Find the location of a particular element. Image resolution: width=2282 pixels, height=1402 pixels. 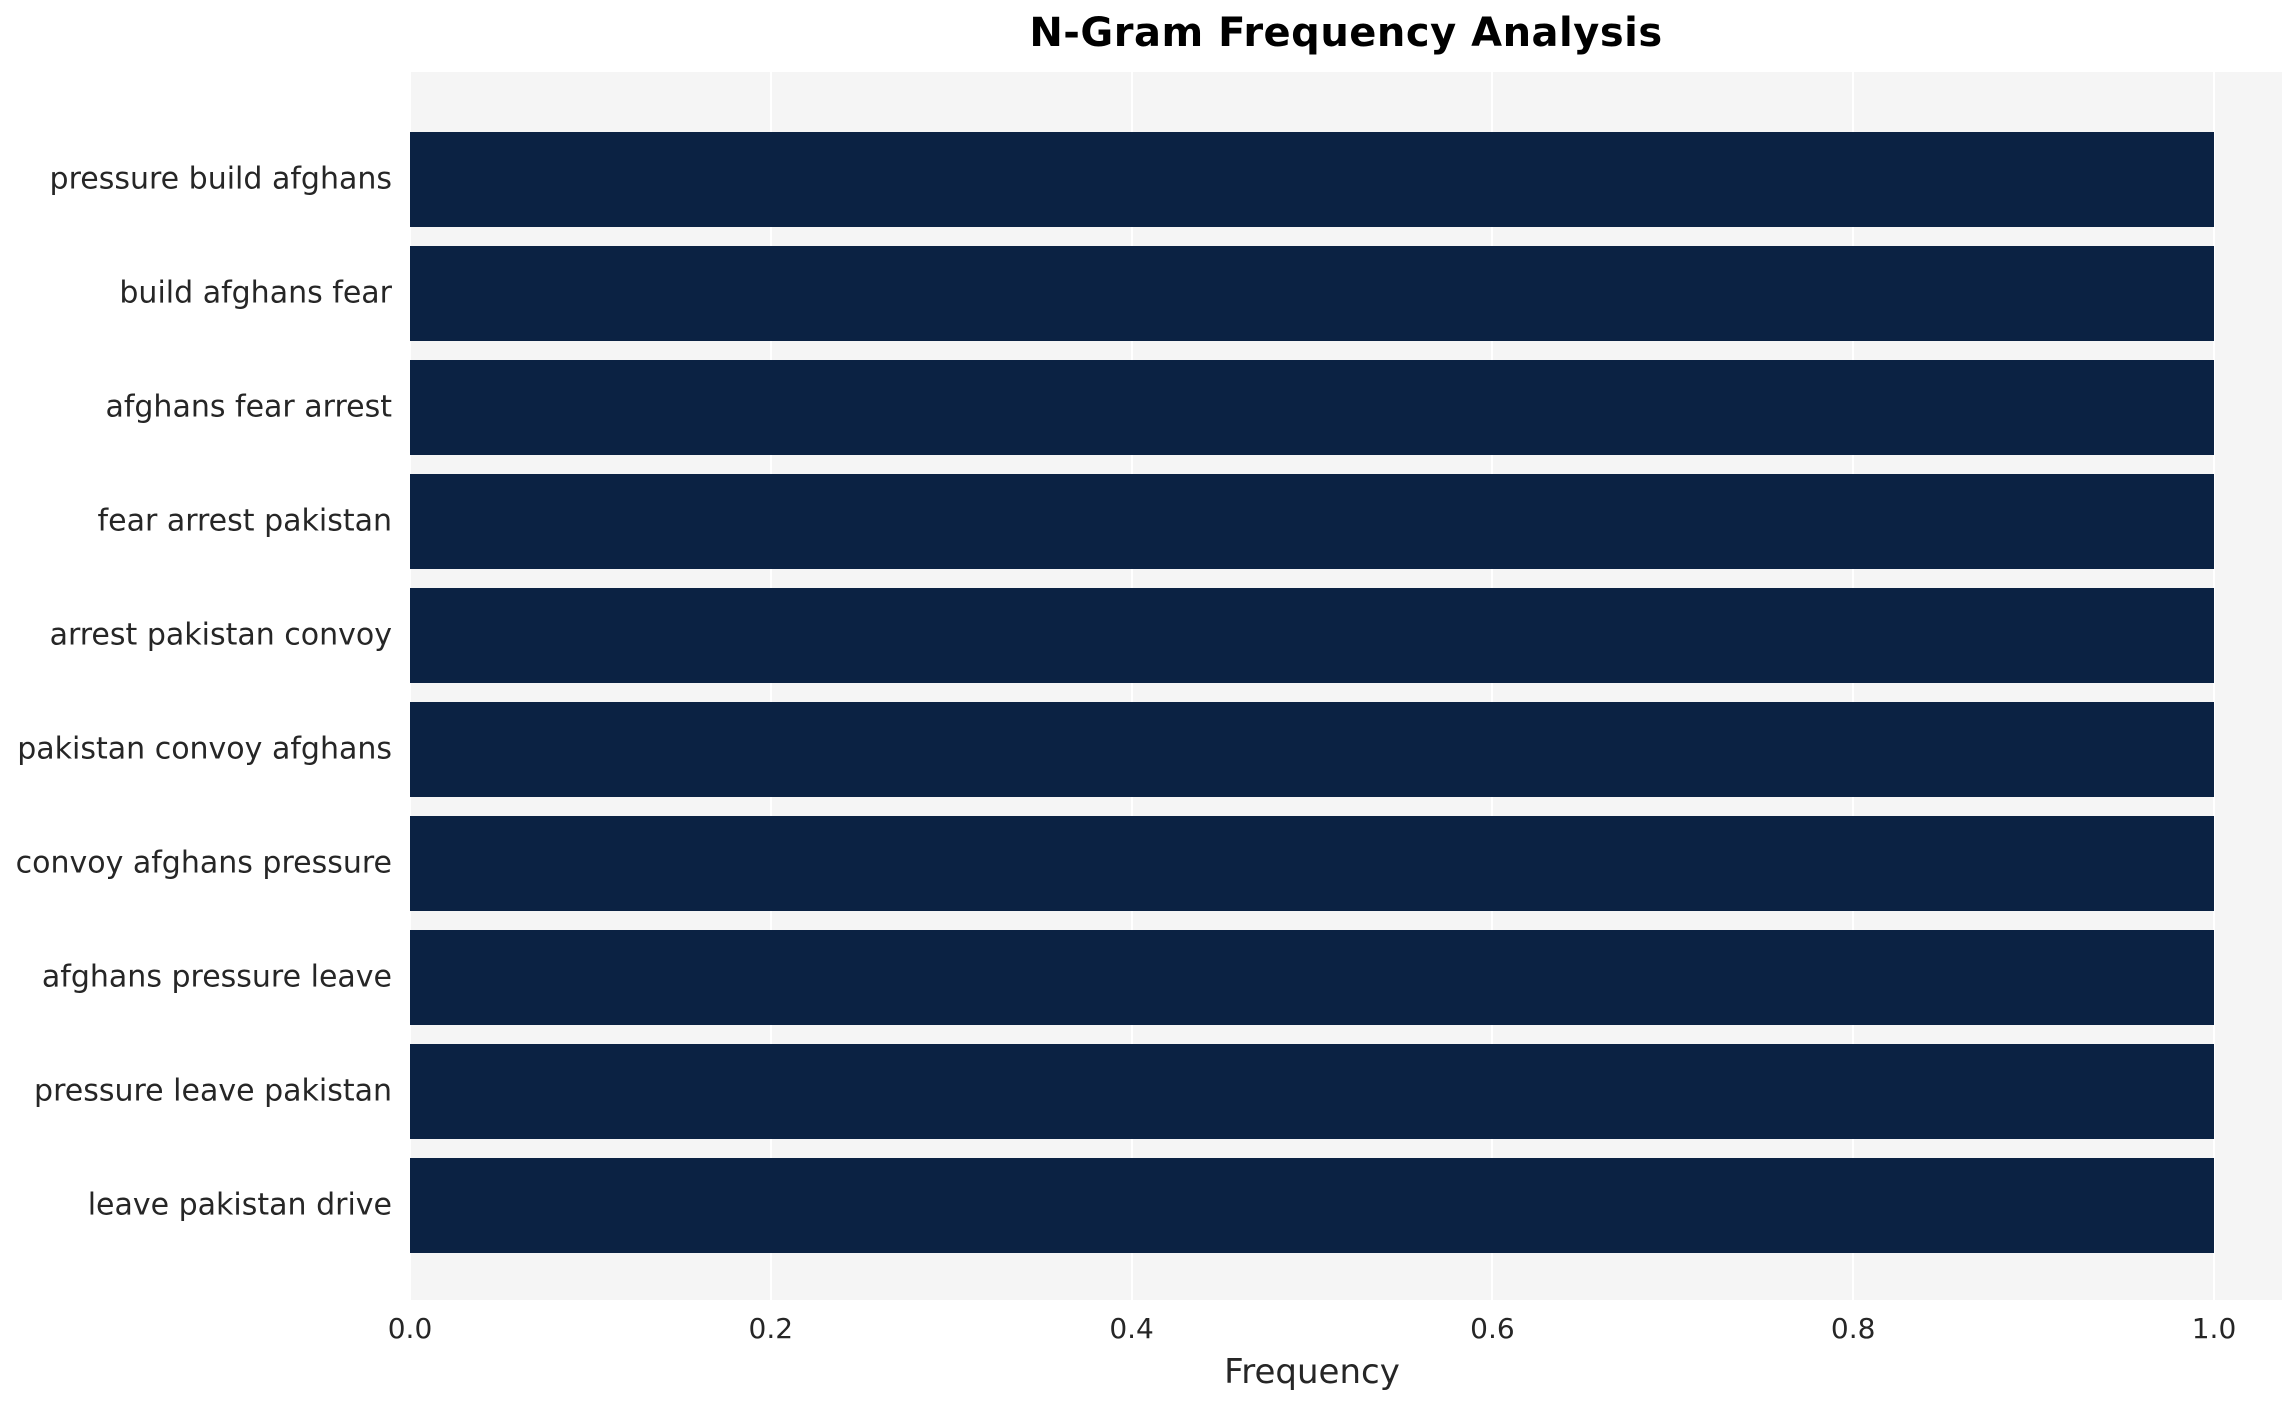

x-axis-tick-label: 1.0 is located at coordinates (2214, 1328).